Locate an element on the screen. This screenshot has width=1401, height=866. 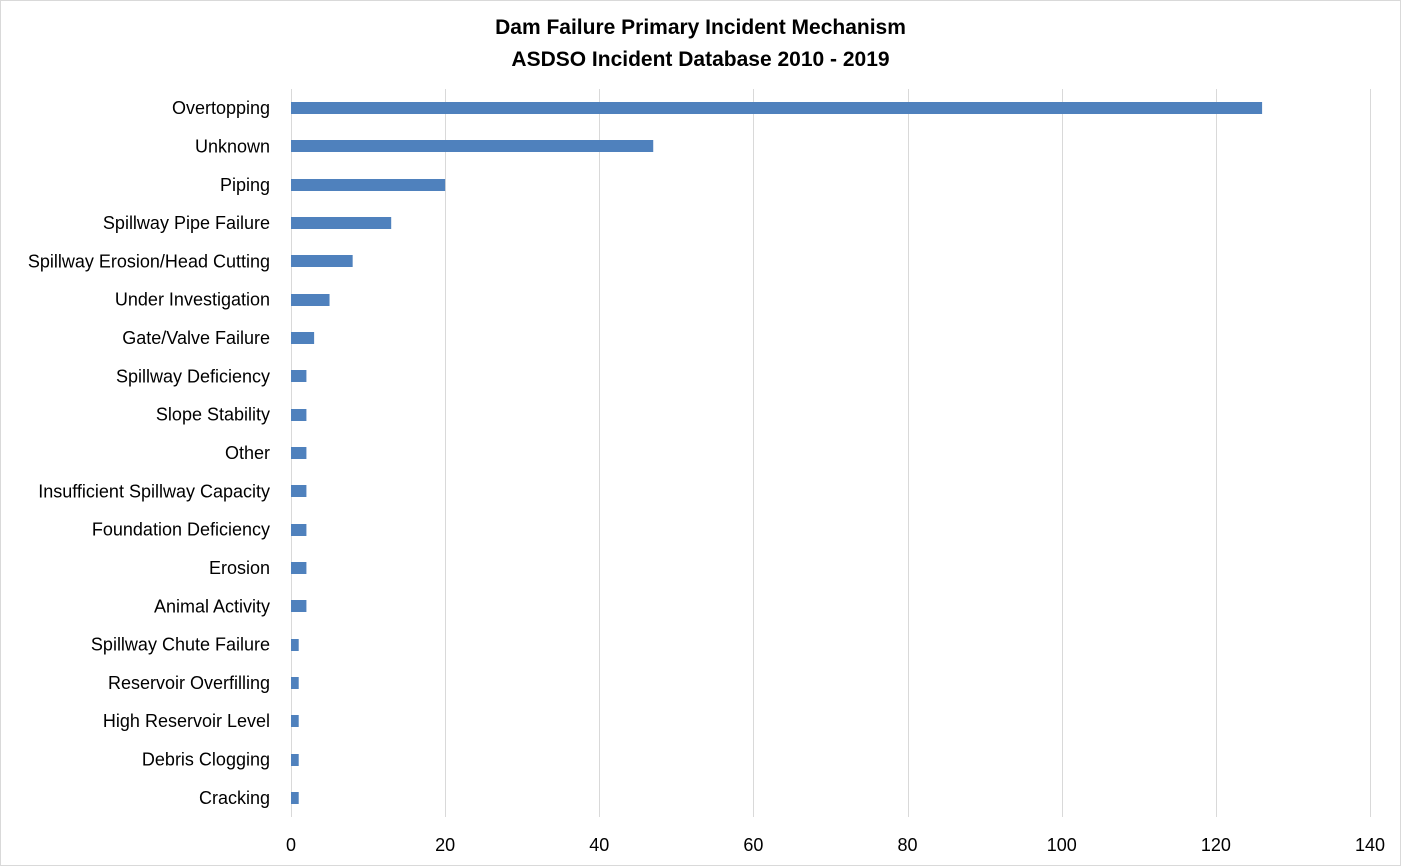
x-tick-label: 0 is located at coordinates (291, 845).